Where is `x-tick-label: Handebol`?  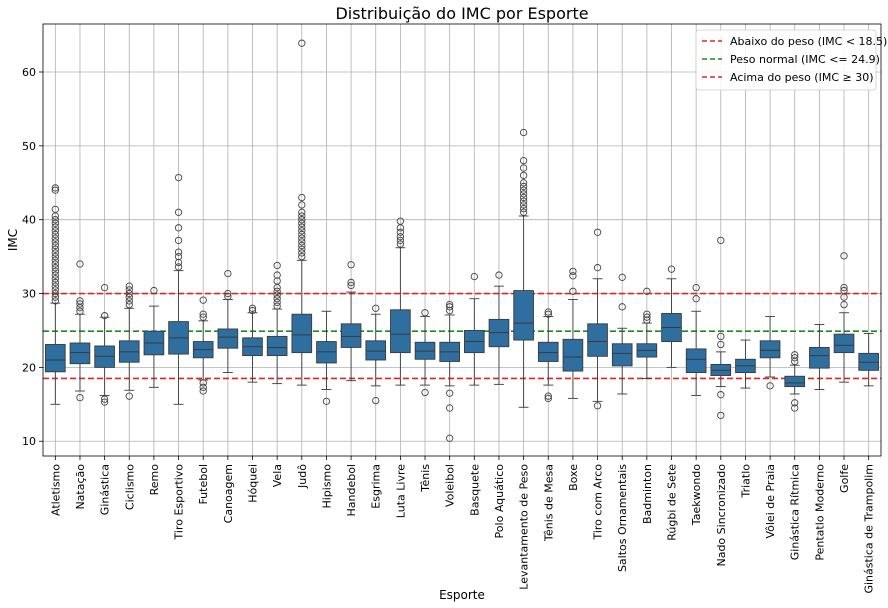 x-tick-label: Handebol is located at coordinates (351, 490).